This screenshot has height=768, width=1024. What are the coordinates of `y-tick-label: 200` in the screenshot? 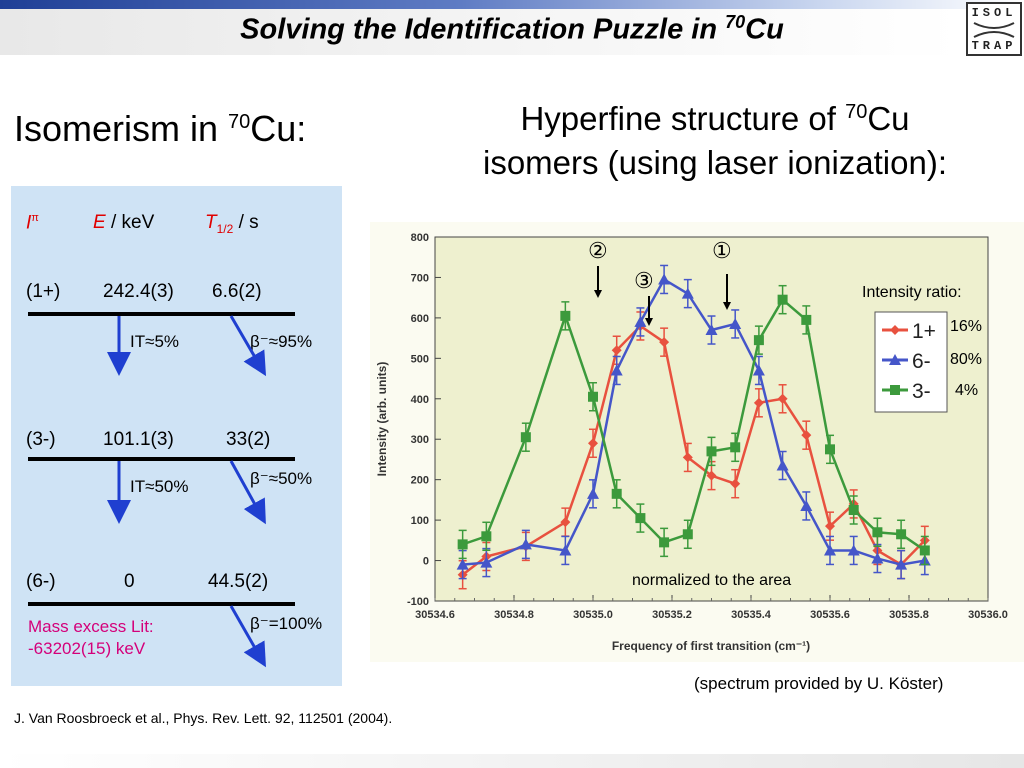 It's located at (420, 481).